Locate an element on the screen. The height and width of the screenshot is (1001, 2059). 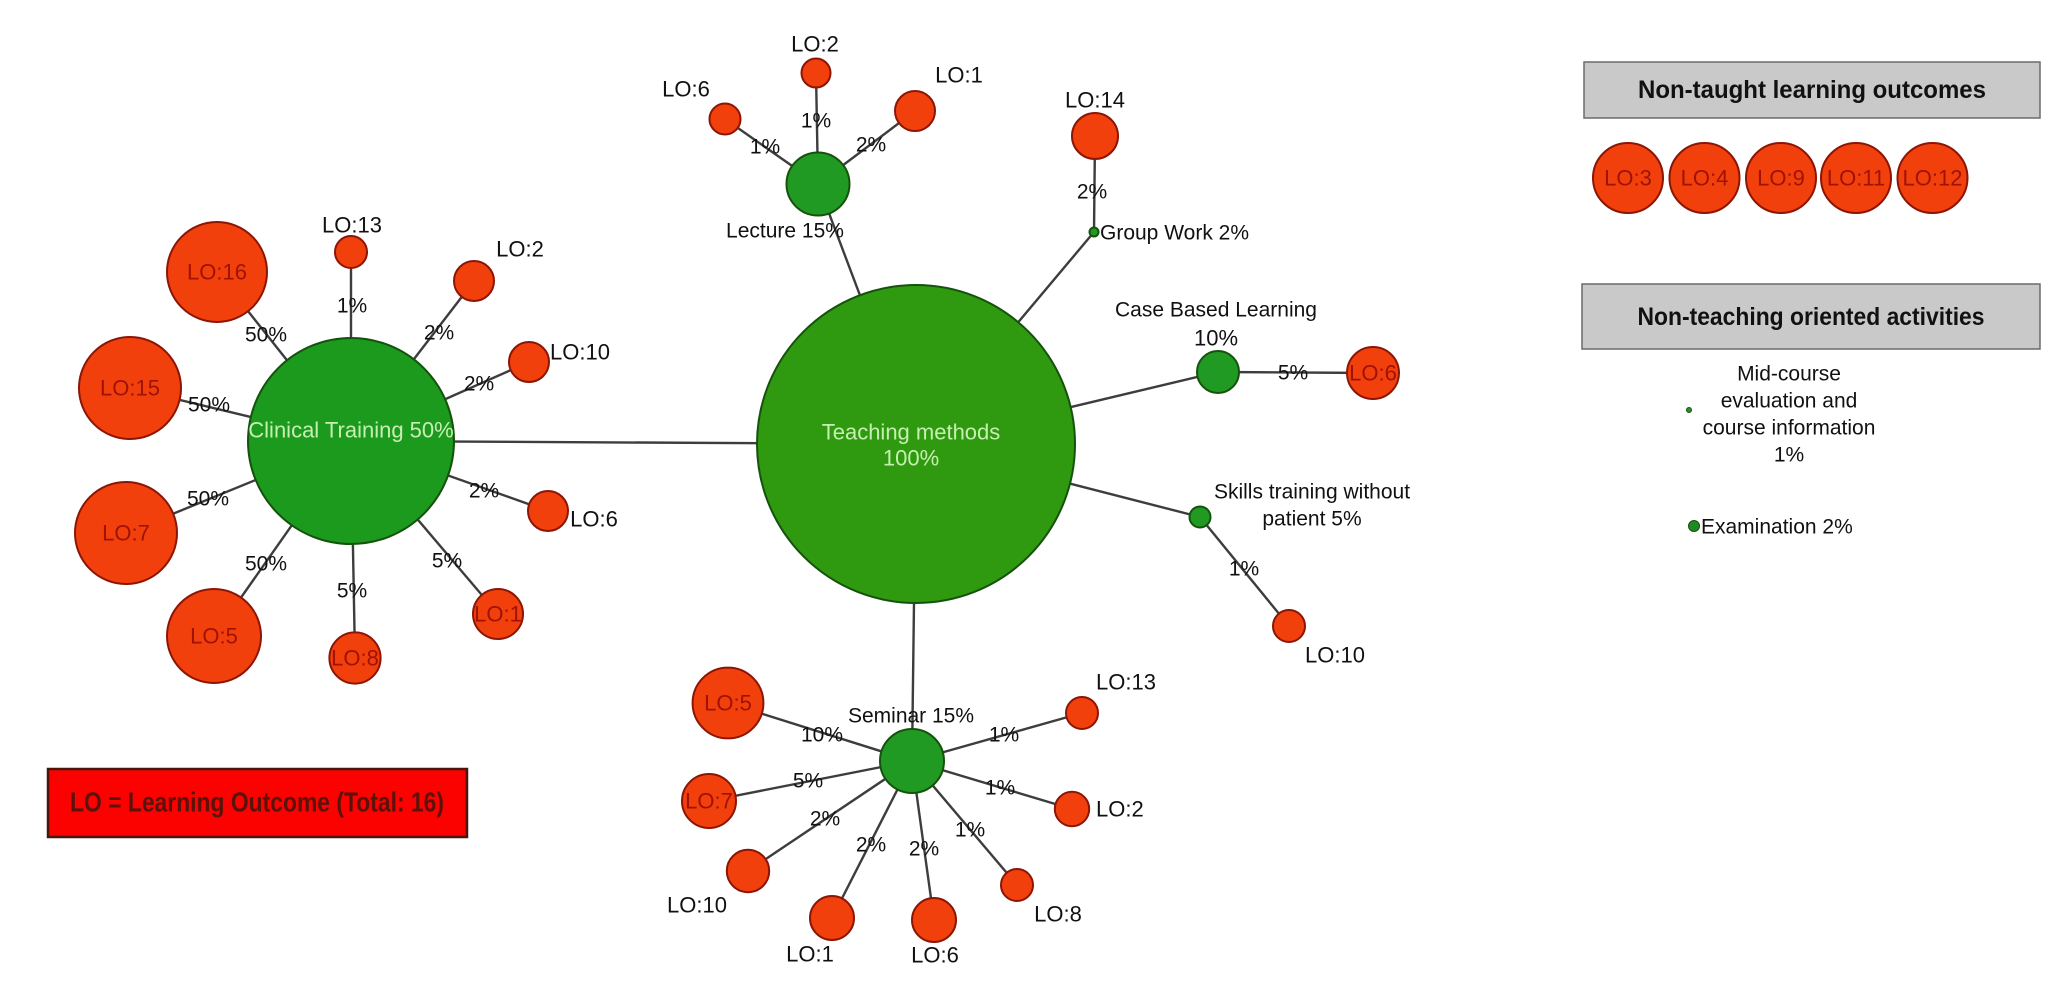
svg-text: Case Based Learning is located at coordinates (1216, 310).